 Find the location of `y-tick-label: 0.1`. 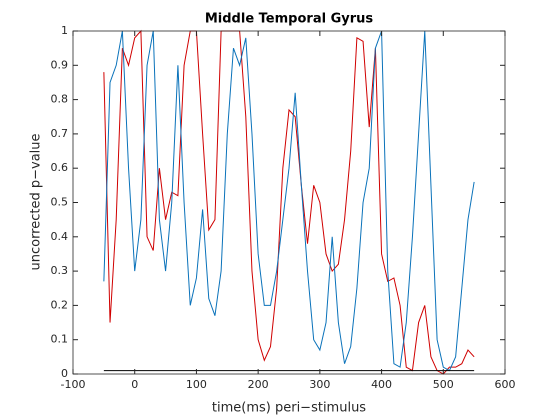

y-tick-label: 0.1 is located at coordinates (60, 339).